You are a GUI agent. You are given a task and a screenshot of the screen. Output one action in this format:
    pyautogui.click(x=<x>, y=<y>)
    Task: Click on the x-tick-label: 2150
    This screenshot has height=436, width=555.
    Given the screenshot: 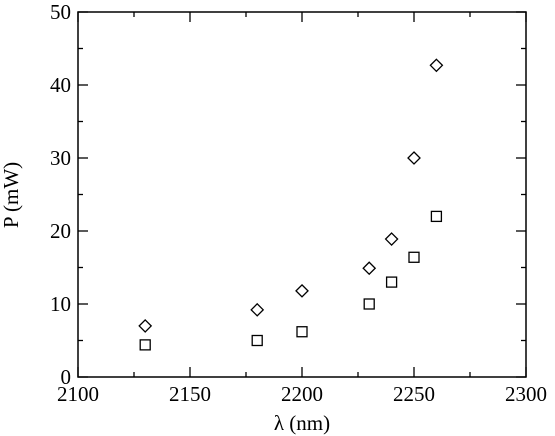 What is the action you would take?
    pyautogui.click(x=190, y=394)
    